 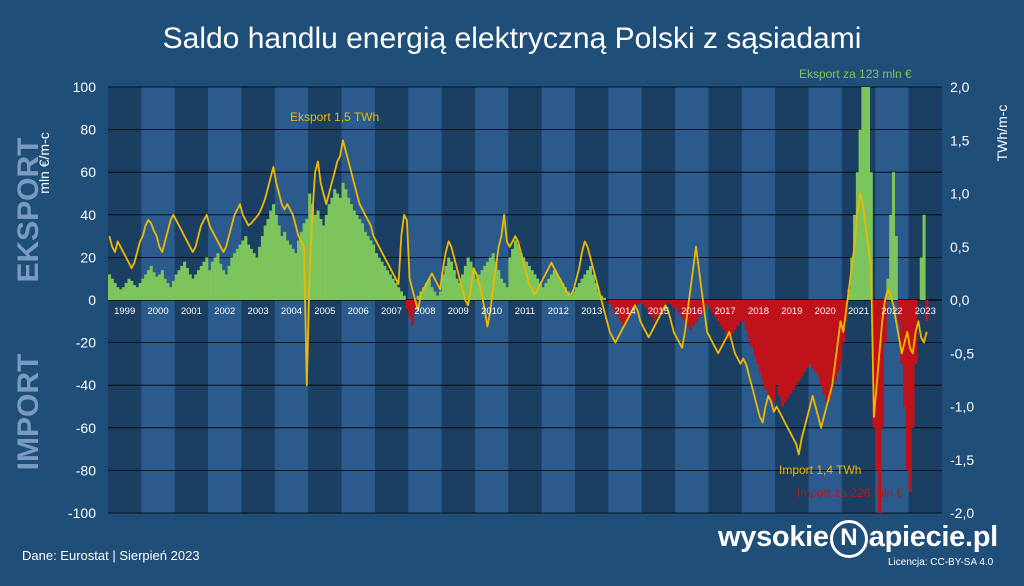 What do you see at coordinates (962, 300) in the screenshot?
I see `right-axis-ticks: 2,0 1,5 1,0 0,5 0,0 -0,5 -1,0 -1,5 -2,0` at bounding box center [962, 300].